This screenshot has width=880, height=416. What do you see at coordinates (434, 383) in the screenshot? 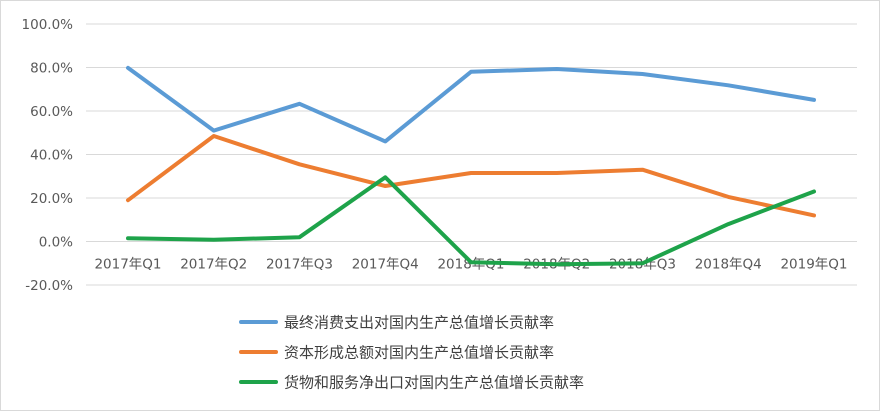
I see `legend-label: 货物和服务净出口对国内生产总值增长贡献率` at bounding box center [434, 383].